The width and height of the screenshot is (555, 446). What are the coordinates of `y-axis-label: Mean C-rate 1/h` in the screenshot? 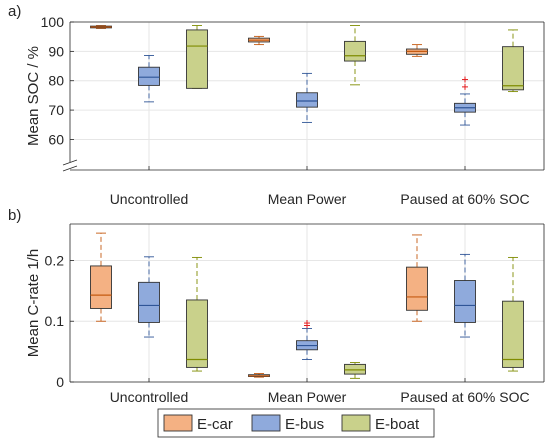 It's located at (33, 303).